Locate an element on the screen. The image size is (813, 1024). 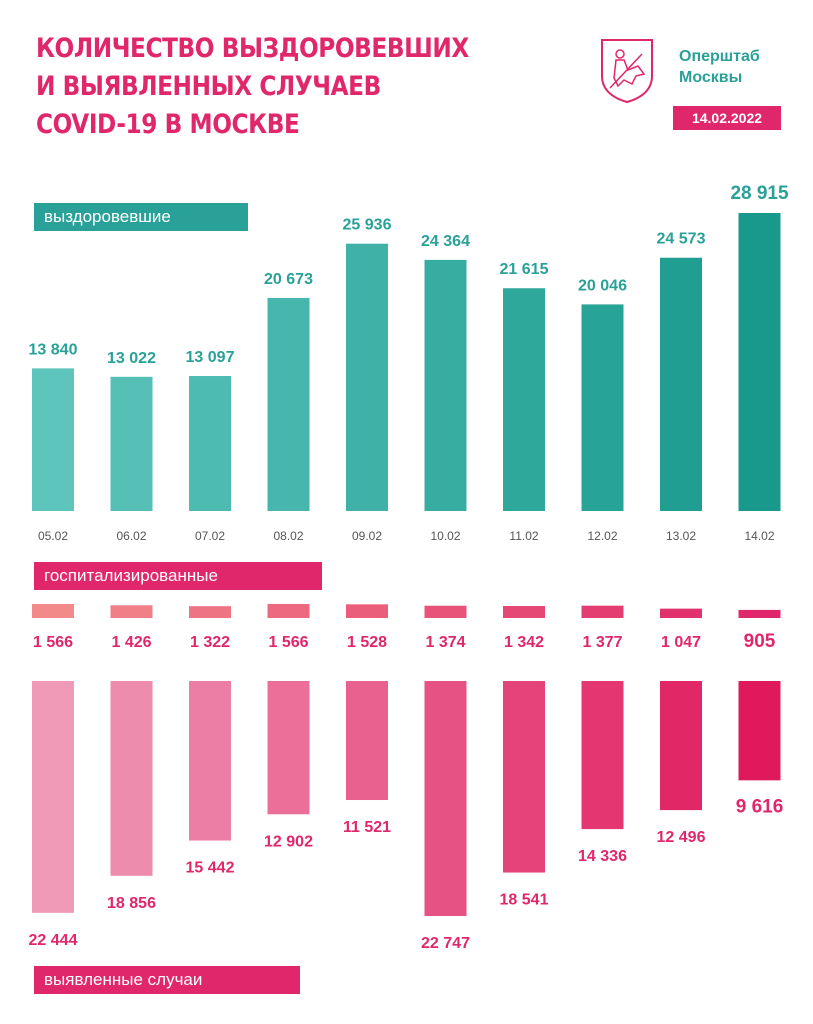
date-tick-label: 05.02 is located at coordinates (53, 536).